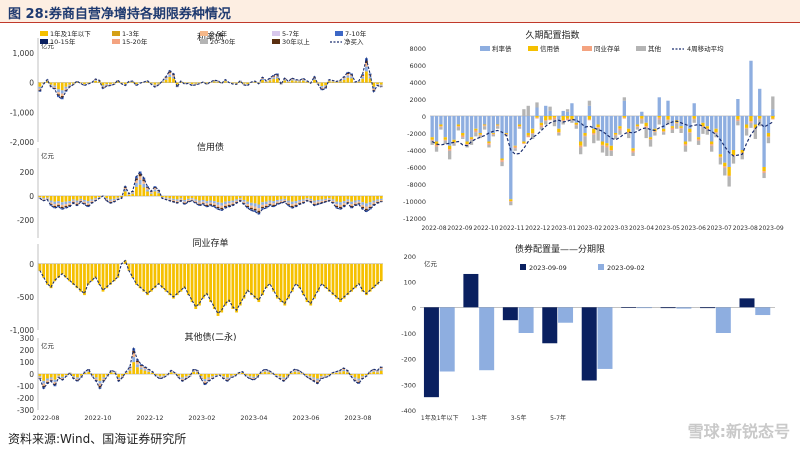 The height and width of the screenshot is (451, 800). Describe the element at coordinates (417, 66) in the screenshot. I see `y-tick-label: 6000` at that location.